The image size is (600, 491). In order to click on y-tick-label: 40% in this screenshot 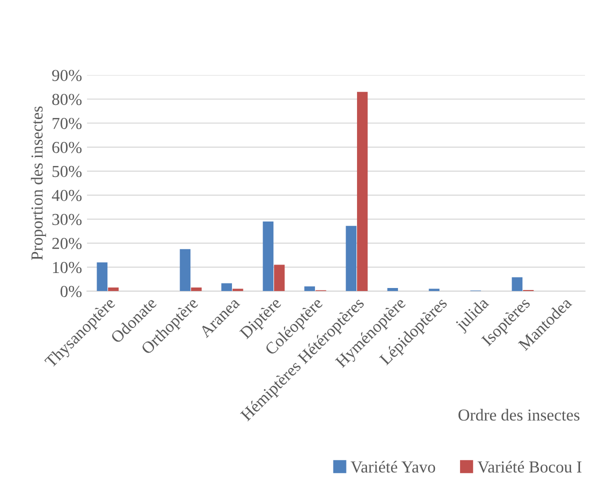, I will do `click(67, 196)`.